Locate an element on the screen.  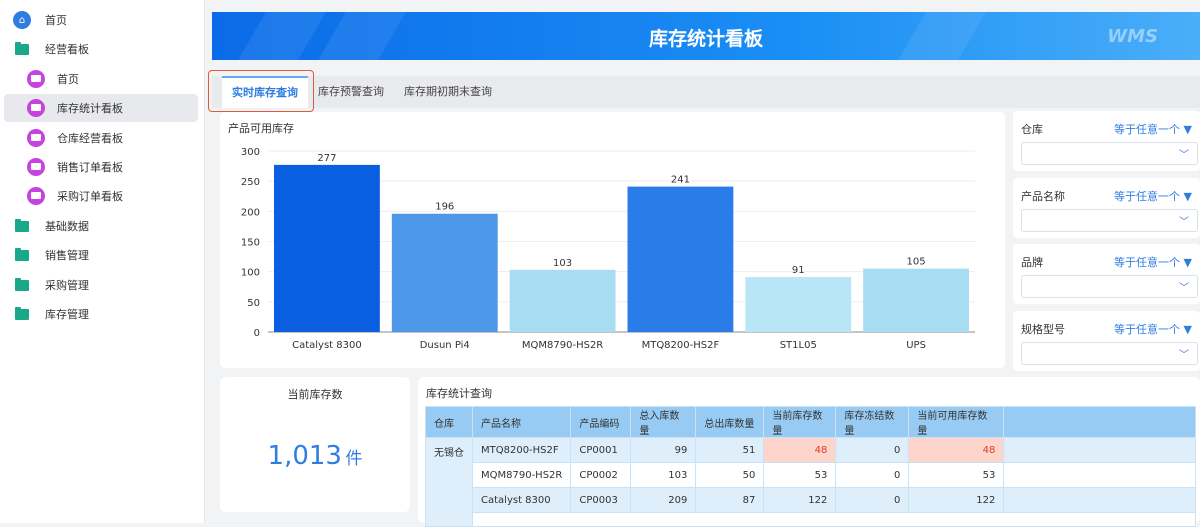
x-tick-label: UPS is located at coordinates (916, 345).